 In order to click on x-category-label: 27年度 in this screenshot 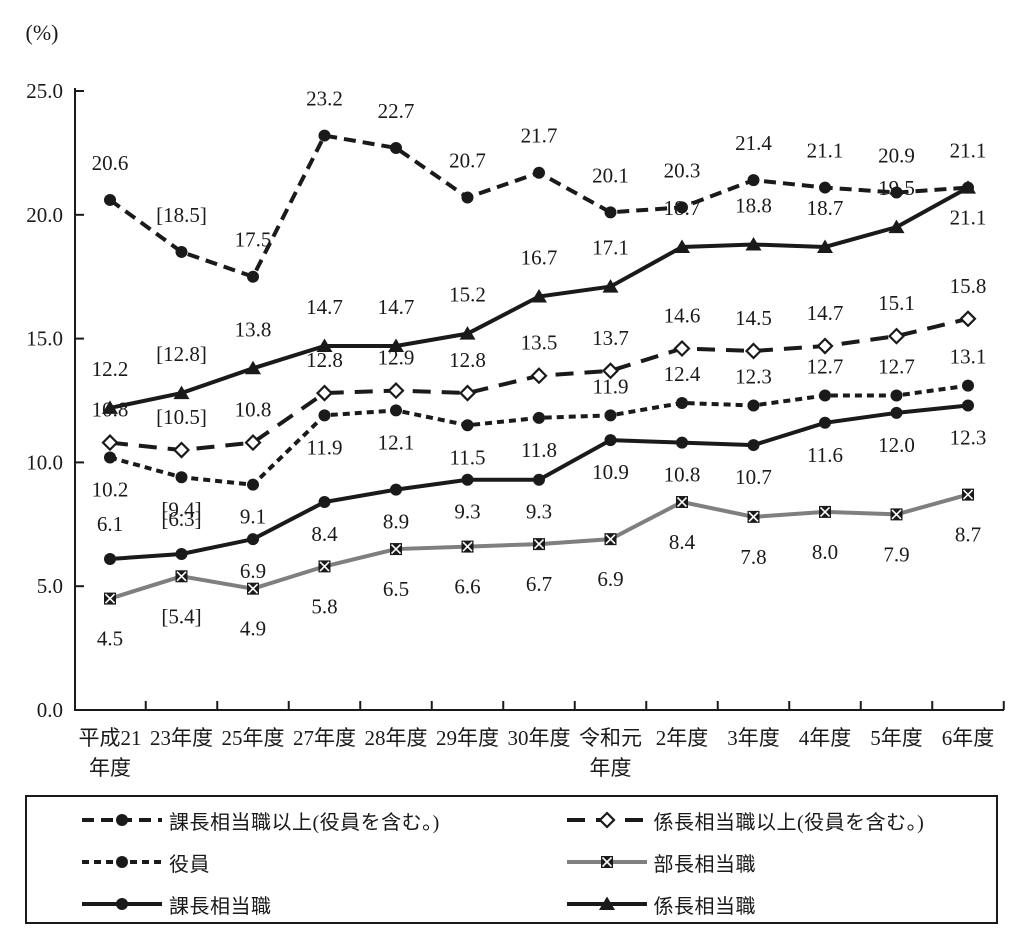, I will do `click(324, 738)`.